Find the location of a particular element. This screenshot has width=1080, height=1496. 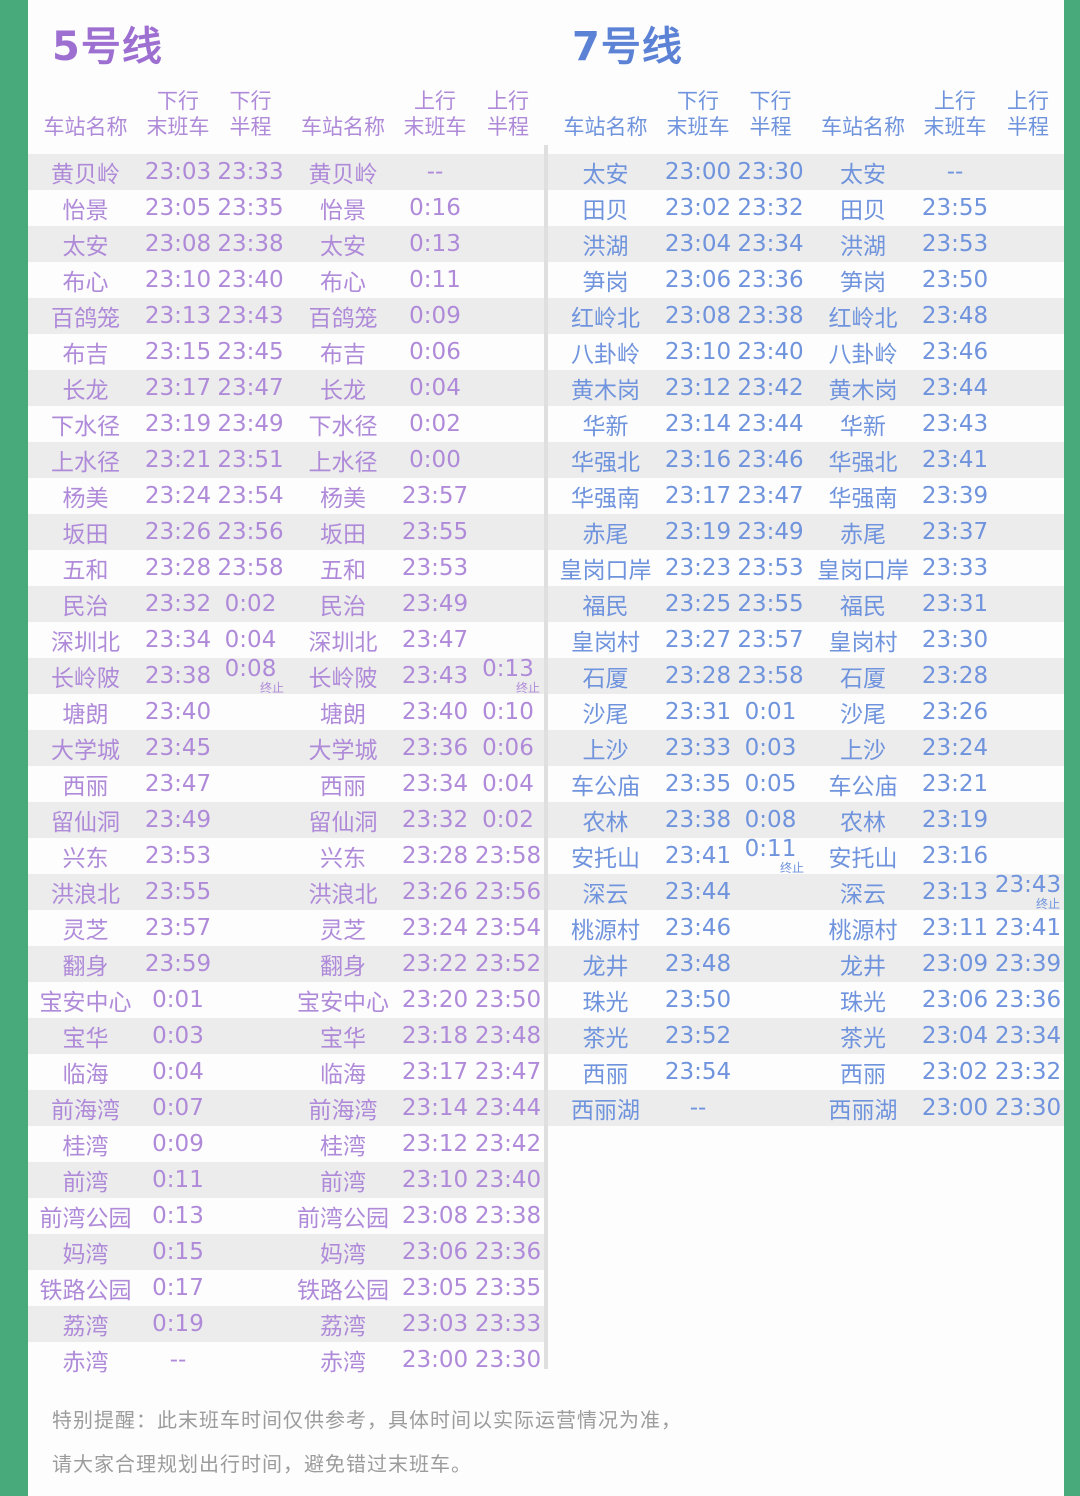

table-row: 布吉 23:15 23:45 布吉 0:06 is located at coordinates (286, 352).